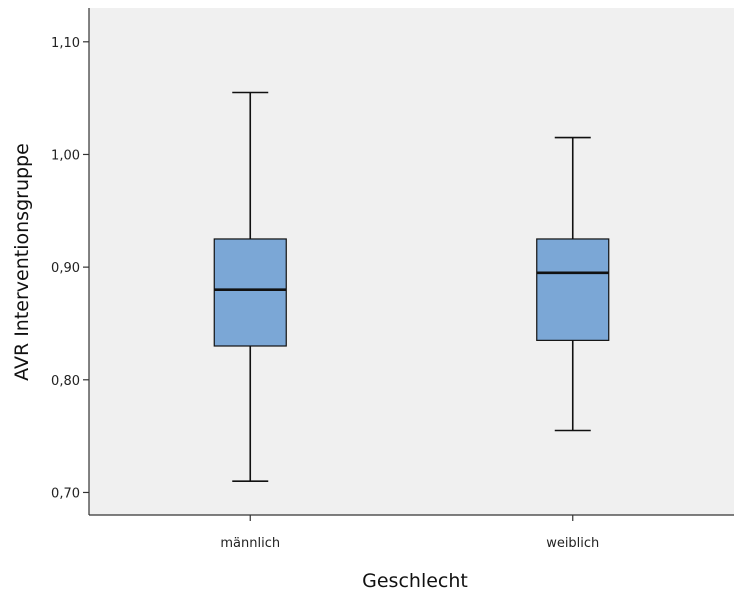 The width and height of the screenshot is (734, 597). I want to click on x-tick-label: männlich, so click(250, 543).